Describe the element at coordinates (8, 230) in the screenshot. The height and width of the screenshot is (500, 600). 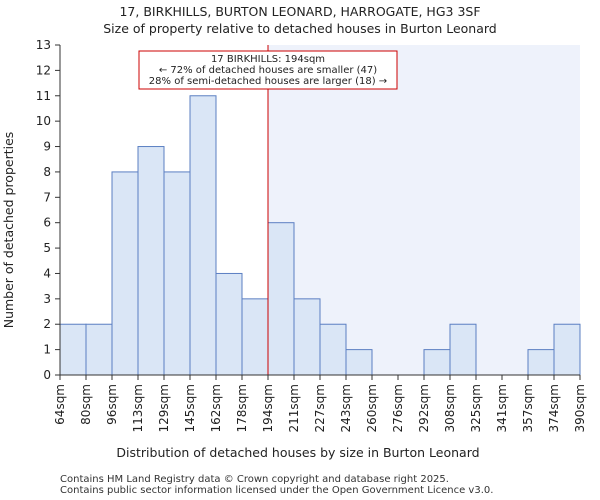
I see `y-axis-label: Number of detached properties` at that location.